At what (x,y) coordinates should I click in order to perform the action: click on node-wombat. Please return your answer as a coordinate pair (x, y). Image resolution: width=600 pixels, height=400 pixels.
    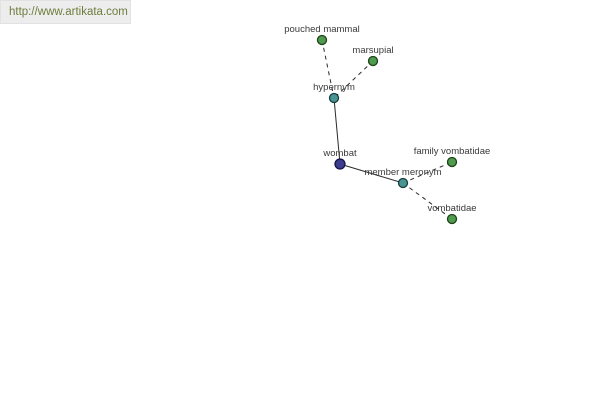
    Looking at the image, I should click on (340, 164).